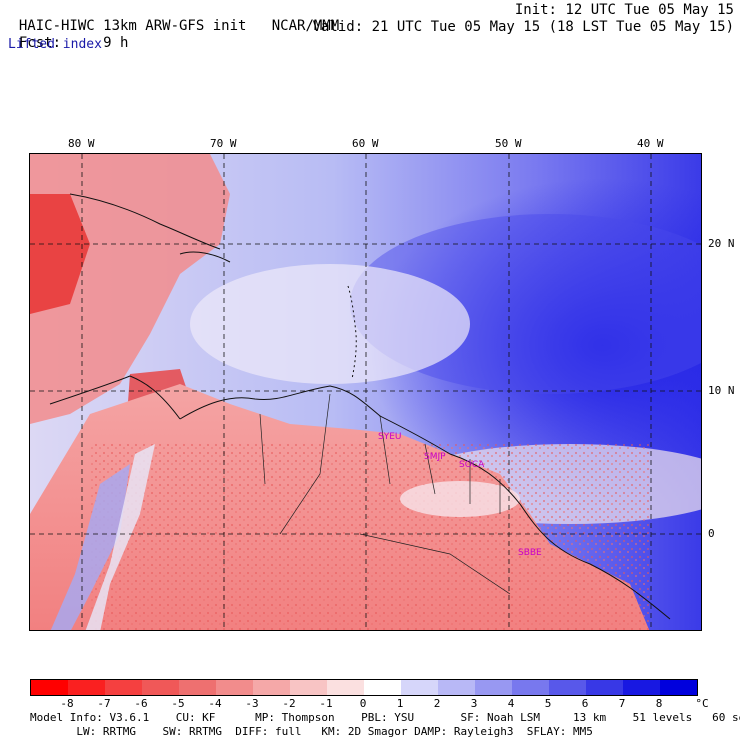 The image size is (740, 740). Describe the element at coordinates (116, 43) in the screenshot. I see `forecast-hour: 9 h` at that location.